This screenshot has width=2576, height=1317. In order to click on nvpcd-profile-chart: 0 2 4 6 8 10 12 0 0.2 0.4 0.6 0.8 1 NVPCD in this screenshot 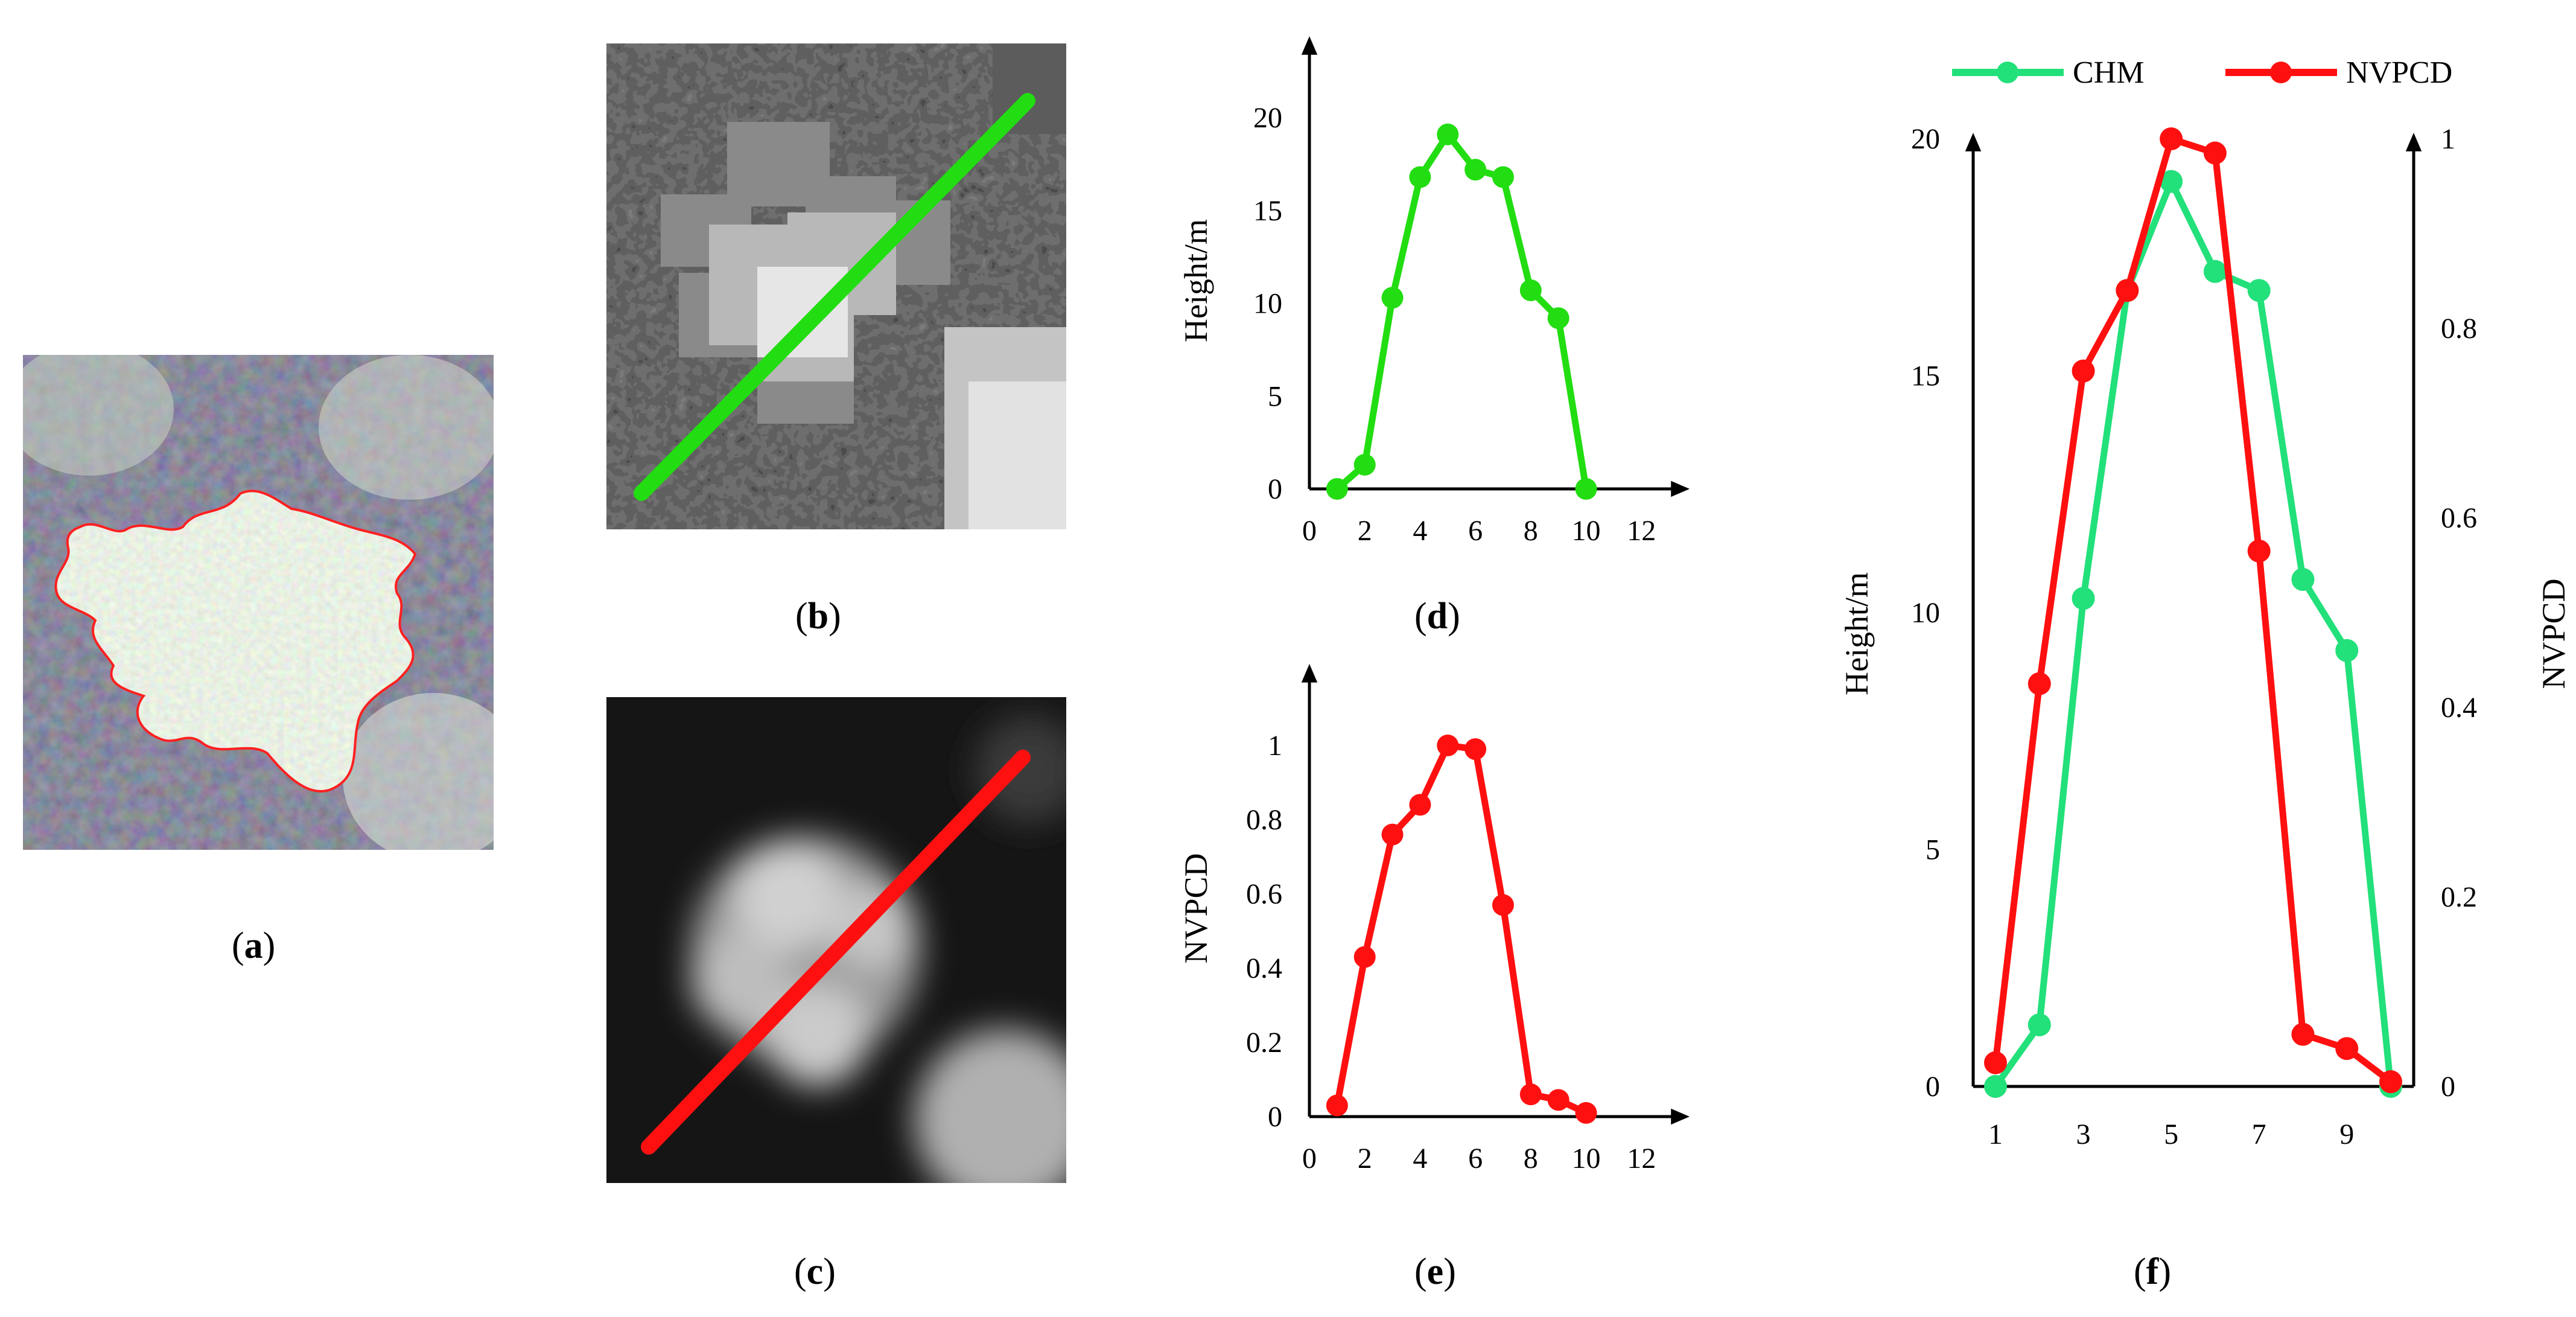, I will do `click(1434, 919)`.